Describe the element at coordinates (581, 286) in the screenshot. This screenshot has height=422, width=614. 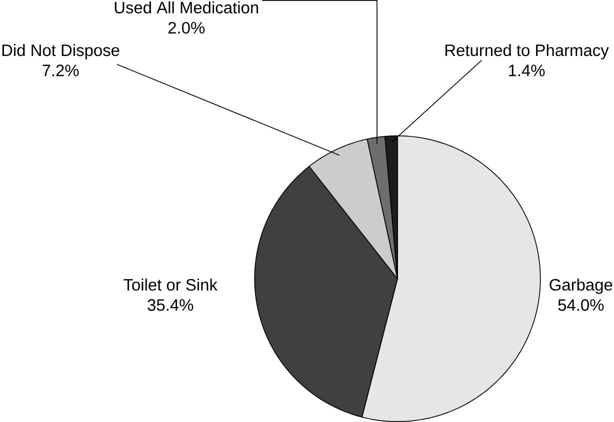
I see `slice-label: Garbage` at that location.